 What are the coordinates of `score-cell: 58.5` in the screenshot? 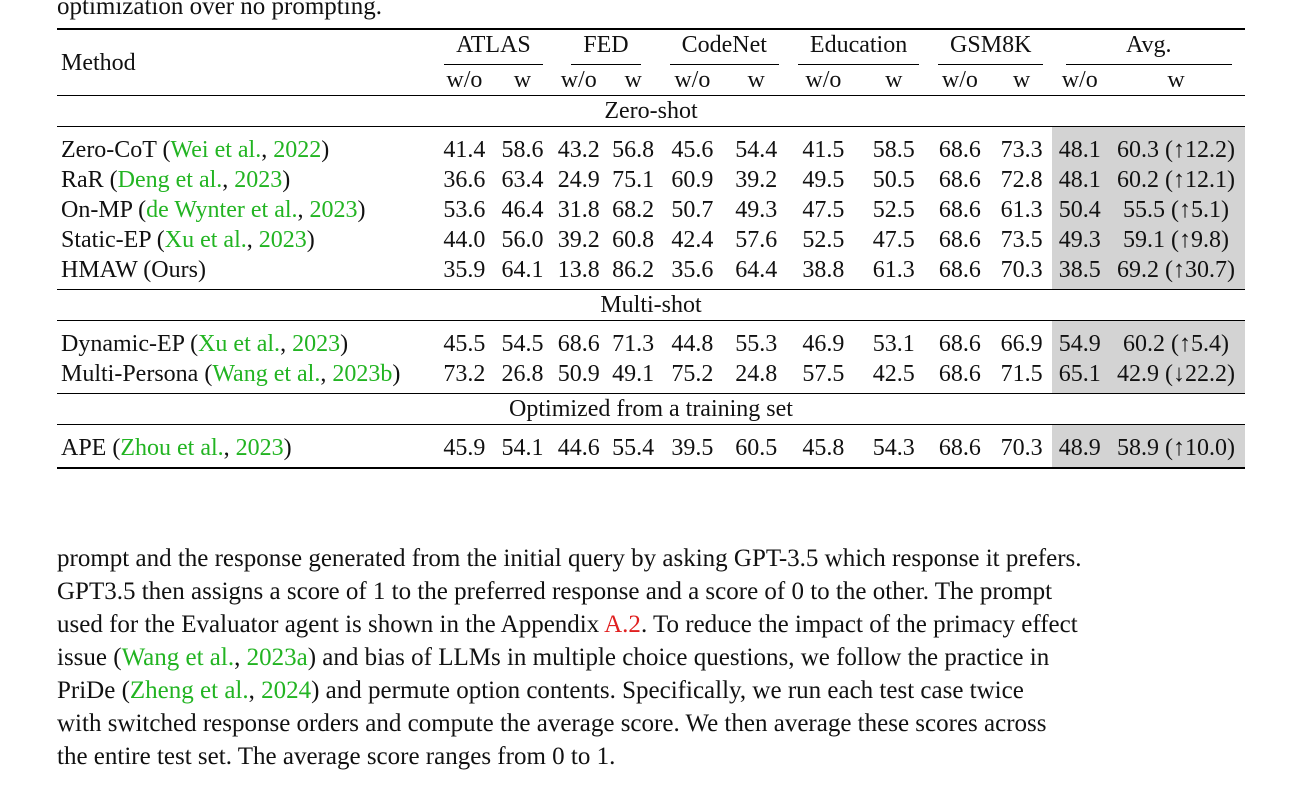 It's located at (893, 150).